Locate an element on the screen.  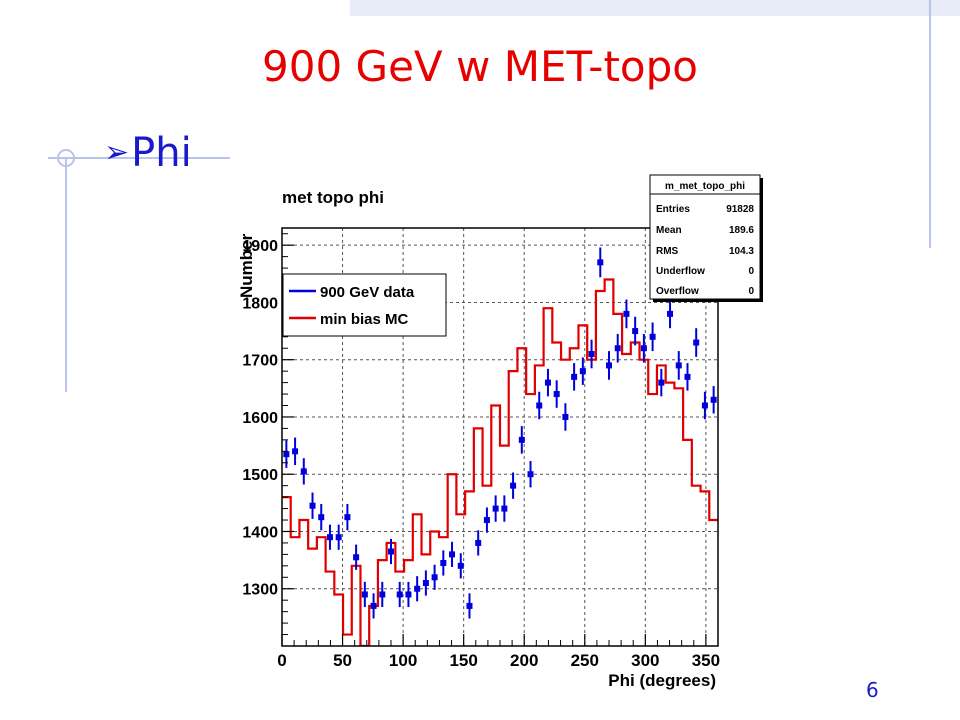
stats-mean-label: Mean is located at coordinates (669, 230).